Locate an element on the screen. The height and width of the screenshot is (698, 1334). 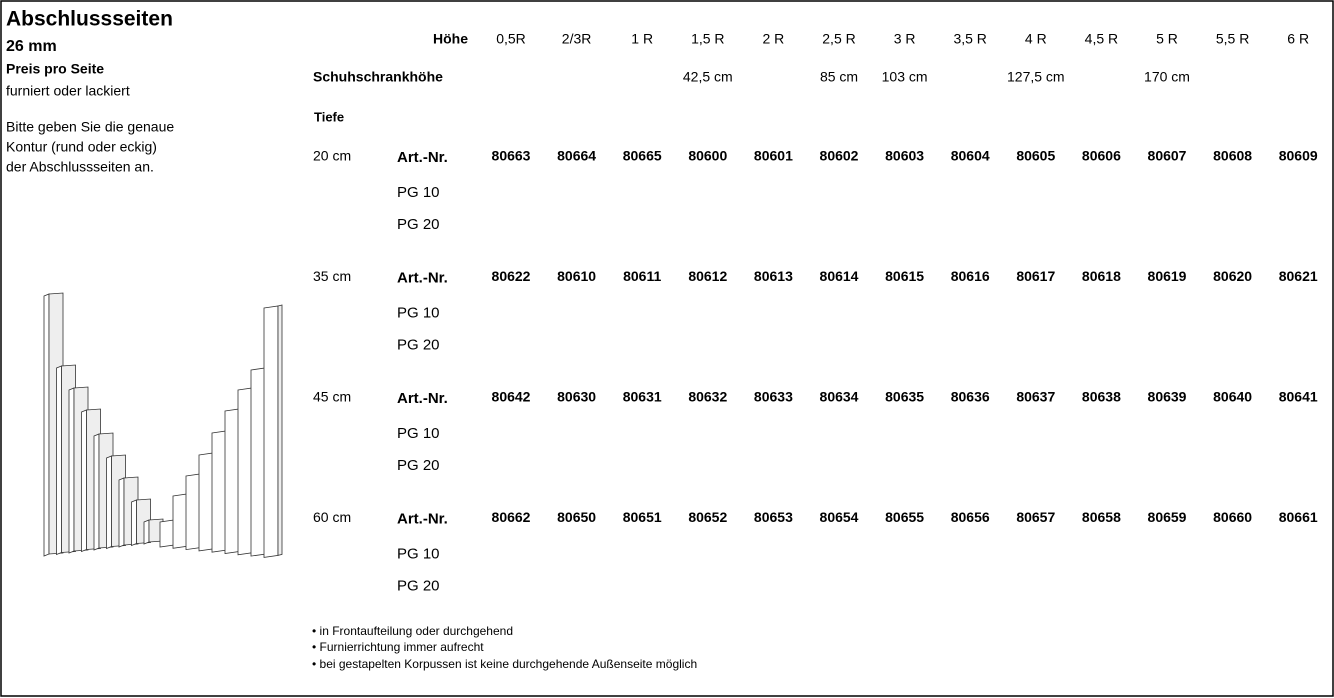
shoe-height: 85 cm is located at coordinates (839, 77).